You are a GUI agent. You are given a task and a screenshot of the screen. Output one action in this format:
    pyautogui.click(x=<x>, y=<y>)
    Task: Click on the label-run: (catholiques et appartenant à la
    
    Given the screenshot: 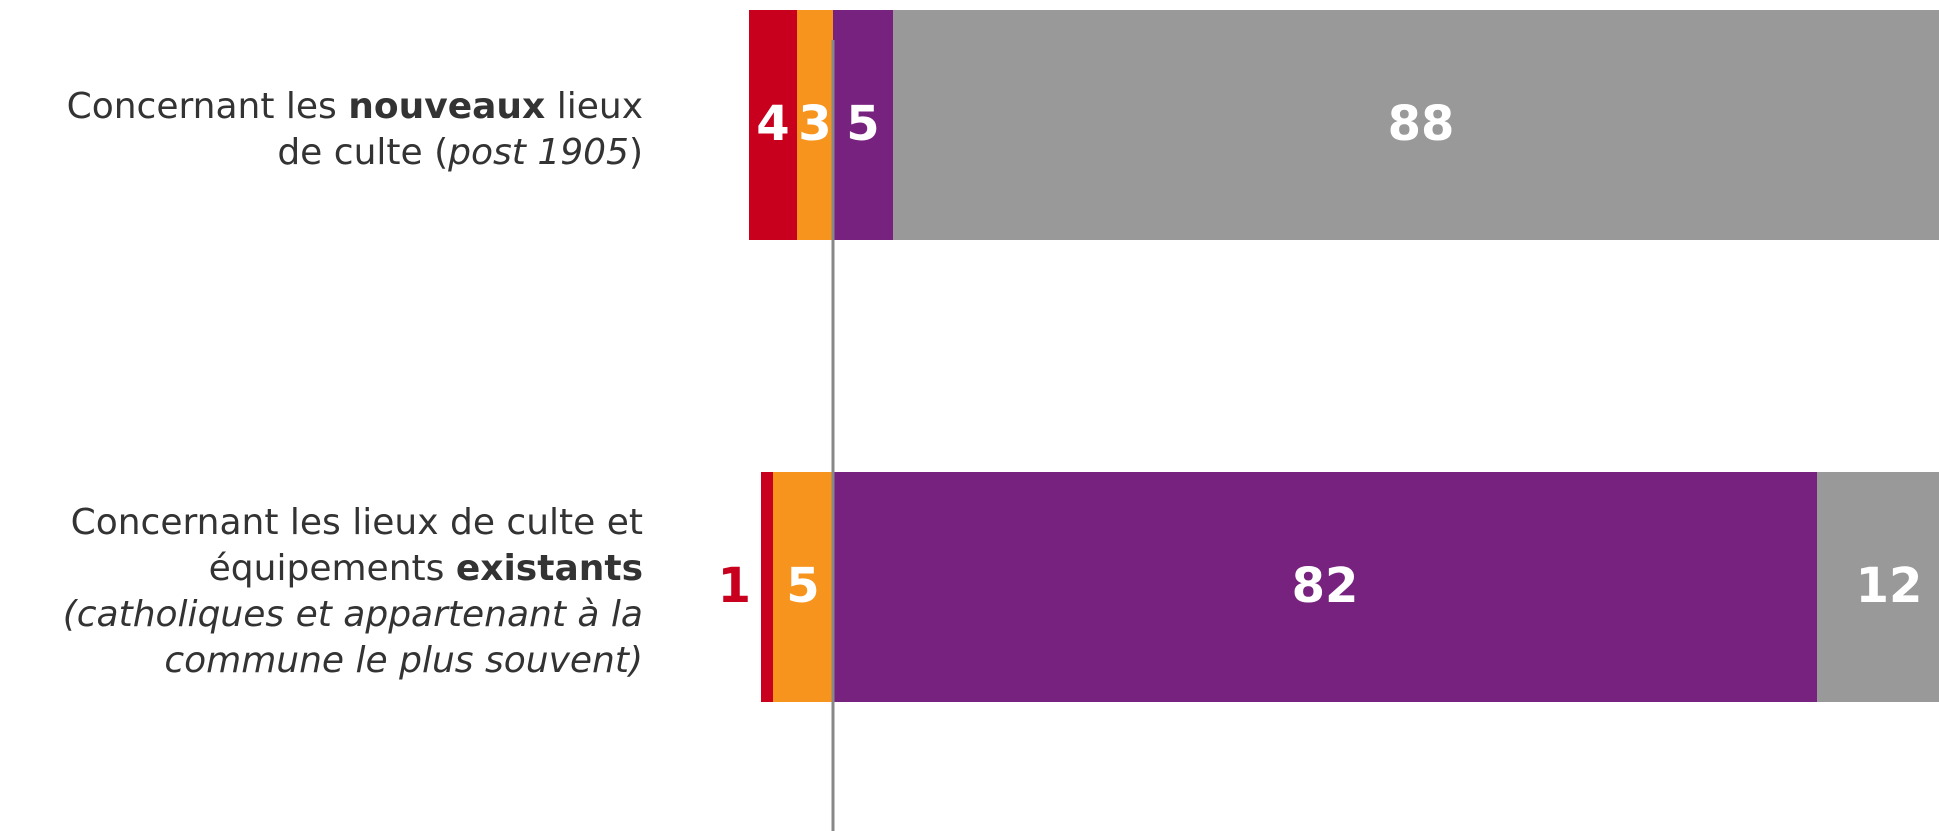 What is the action you would take?
    pyautogui.click(x=353, y=614)
    